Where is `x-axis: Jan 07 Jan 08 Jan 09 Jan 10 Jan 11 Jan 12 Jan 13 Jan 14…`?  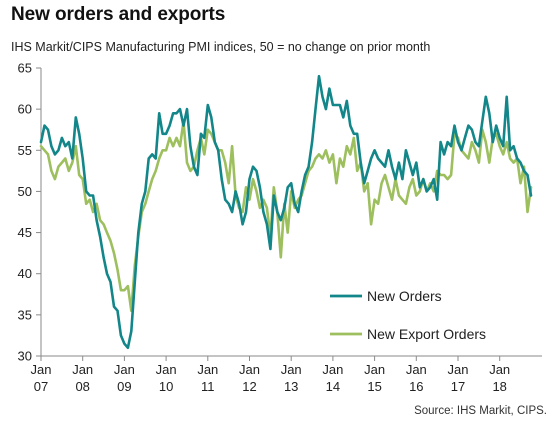
x-axis: Jan 07 Jan 08 Jan 09 Jan 10 Jan 11 Jan 12 Jan 13 Jan 14… is located at coordinates (286, 374).